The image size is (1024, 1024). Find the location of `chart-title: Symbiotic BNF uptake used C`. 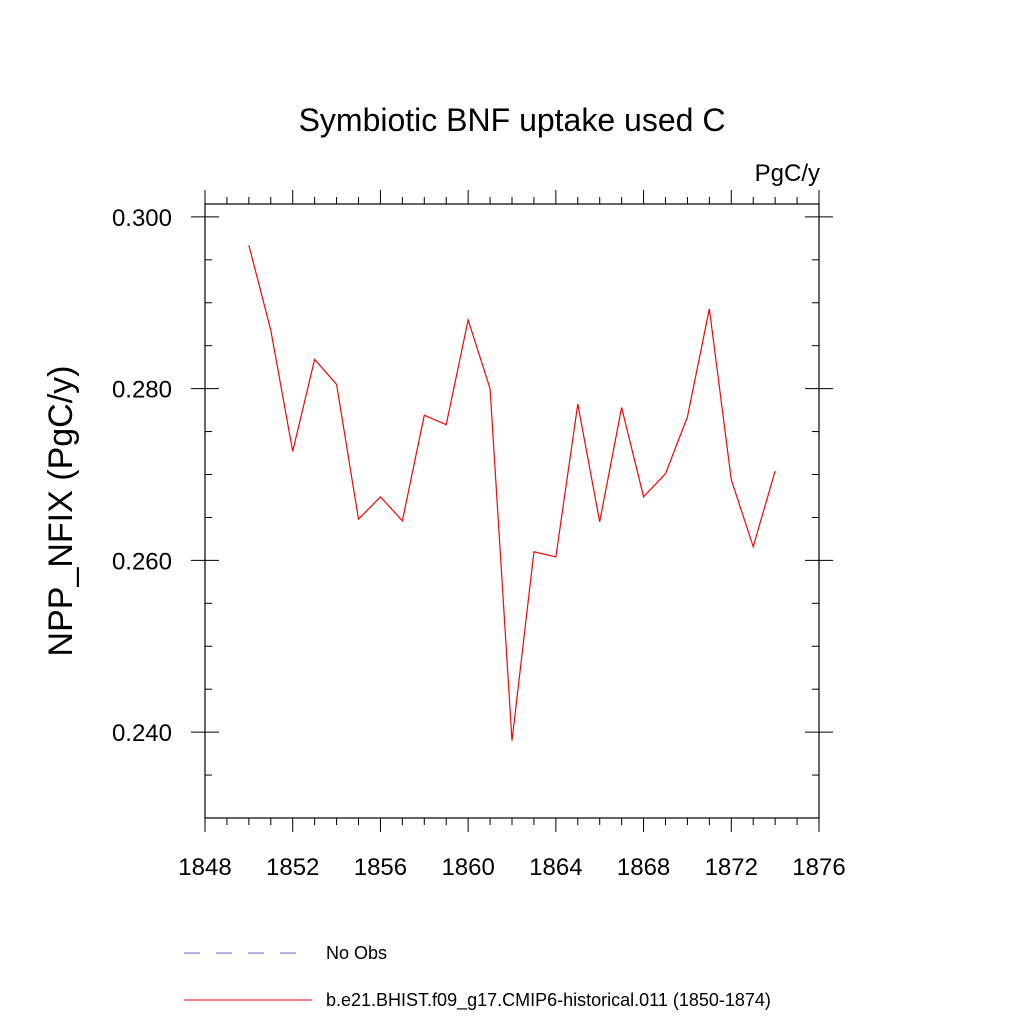

chart-title: Symbiotic BNF uptake used C is located at coordinates (512, 120).